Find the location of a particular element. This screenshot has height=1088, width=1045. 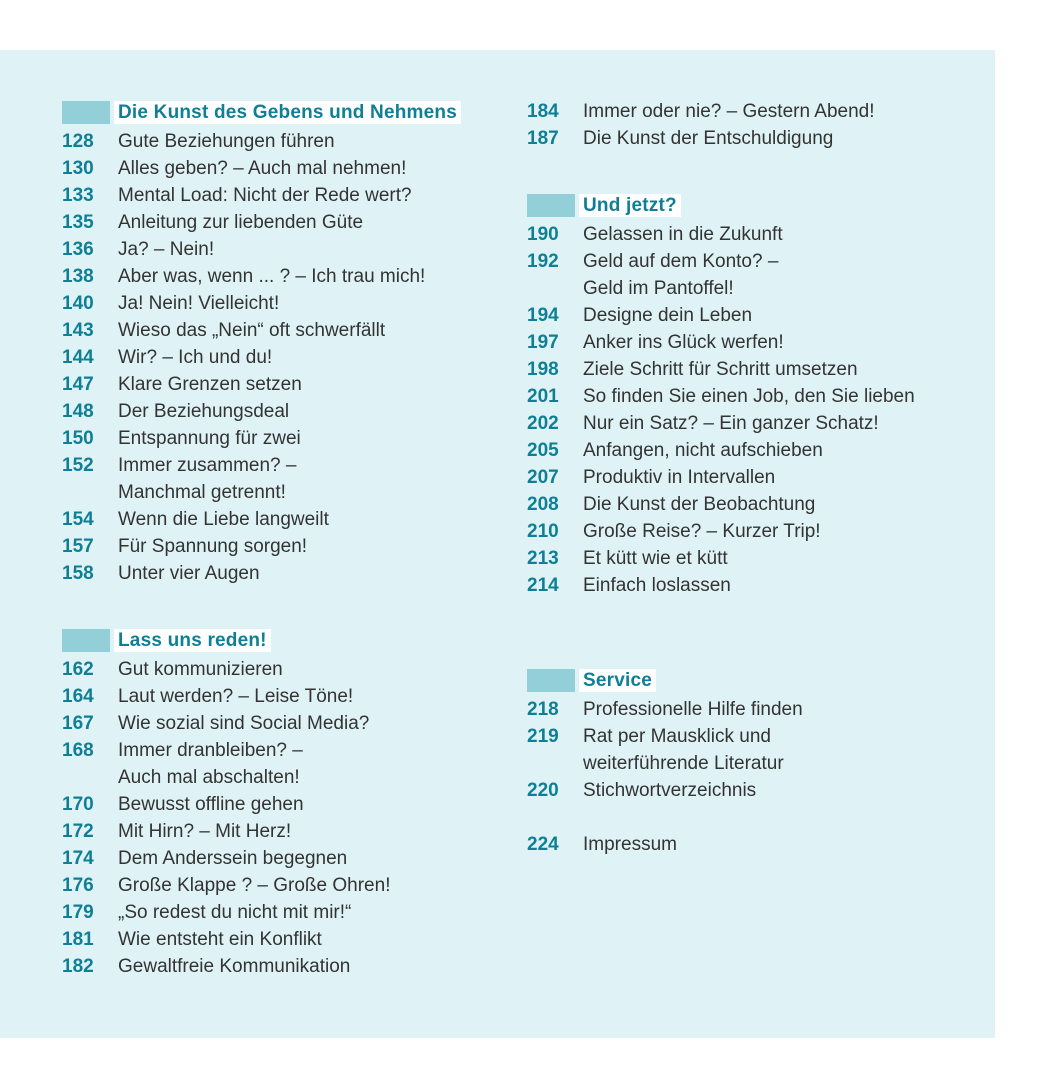

page-number: 170 is located at coordinates (78, 804).